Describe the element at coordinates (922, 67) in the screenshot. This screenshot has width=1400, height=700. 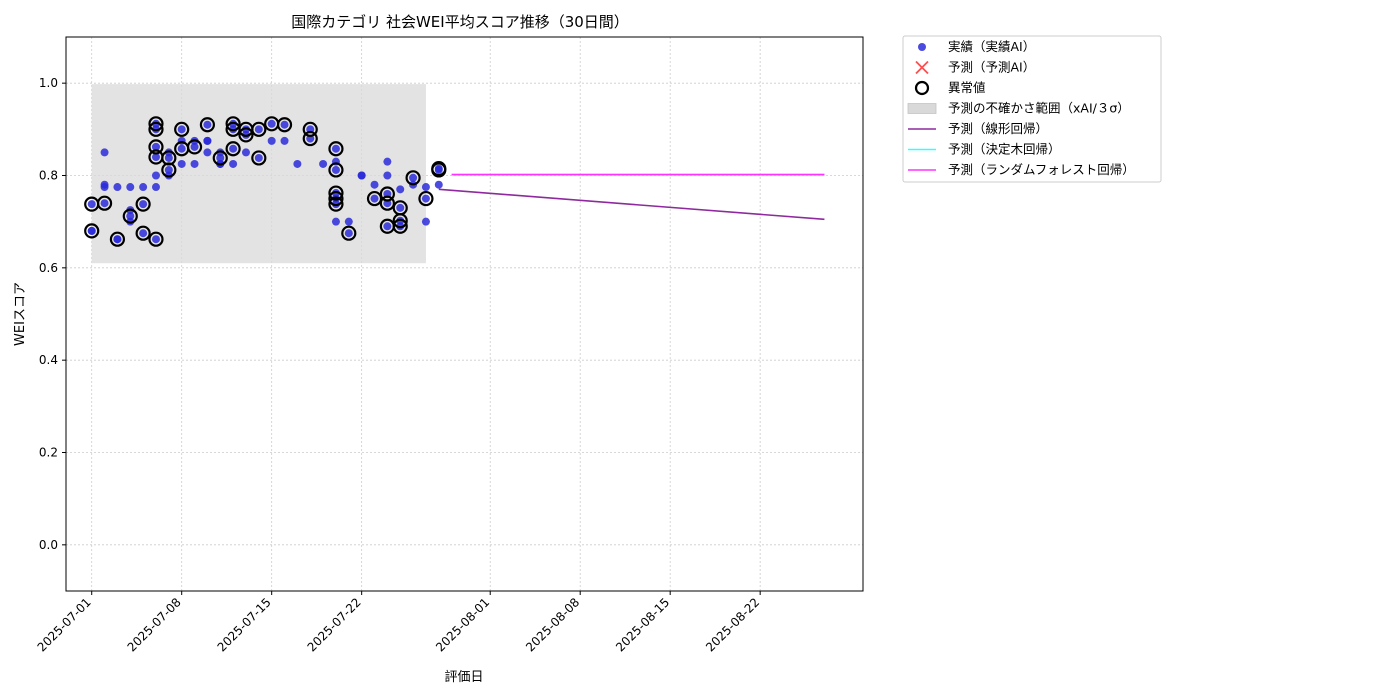
I see `legend-prediction-x-marker` at that location.